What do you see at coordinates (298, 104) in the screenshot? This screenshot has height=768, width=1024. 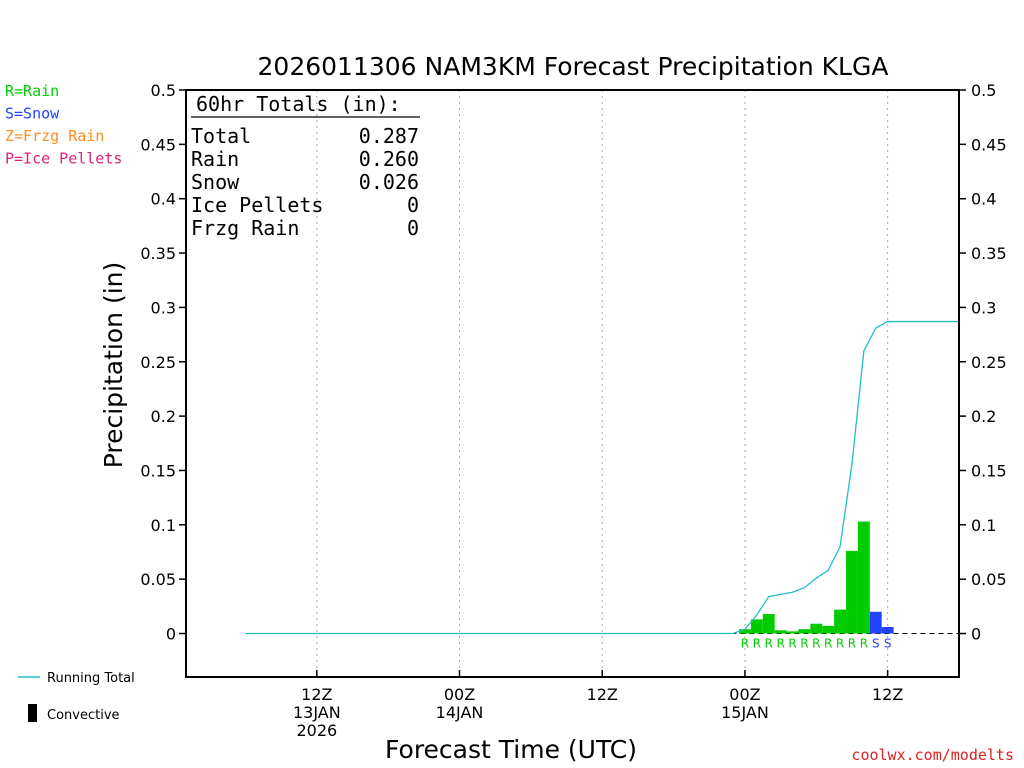 I see `totals-header: 60hr Totals (in):` at bounding box center [298, 104].